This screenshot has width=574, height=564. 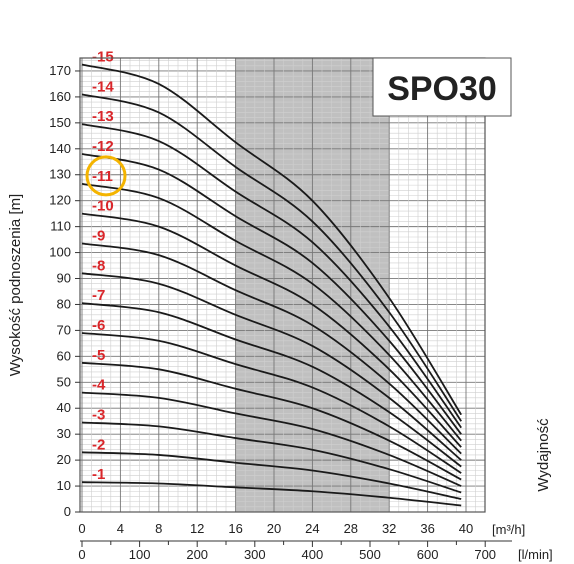 I want to click on curve-label: -1, so click(x=98, y=474).